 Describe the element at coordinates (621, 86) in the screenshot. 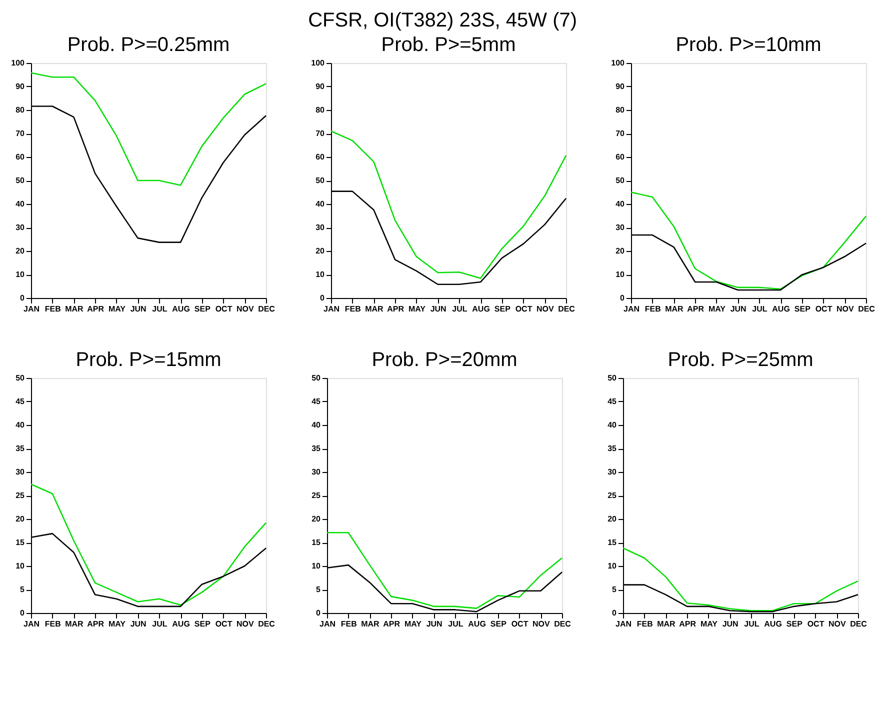

I see `y-tick-label: 90` at that location.